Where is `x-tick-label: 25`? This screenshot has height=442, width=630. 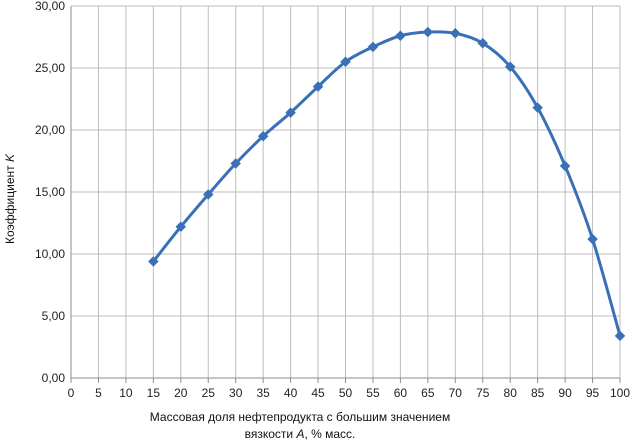
x-tick-label: 25 is located at coordinates (209, 393).